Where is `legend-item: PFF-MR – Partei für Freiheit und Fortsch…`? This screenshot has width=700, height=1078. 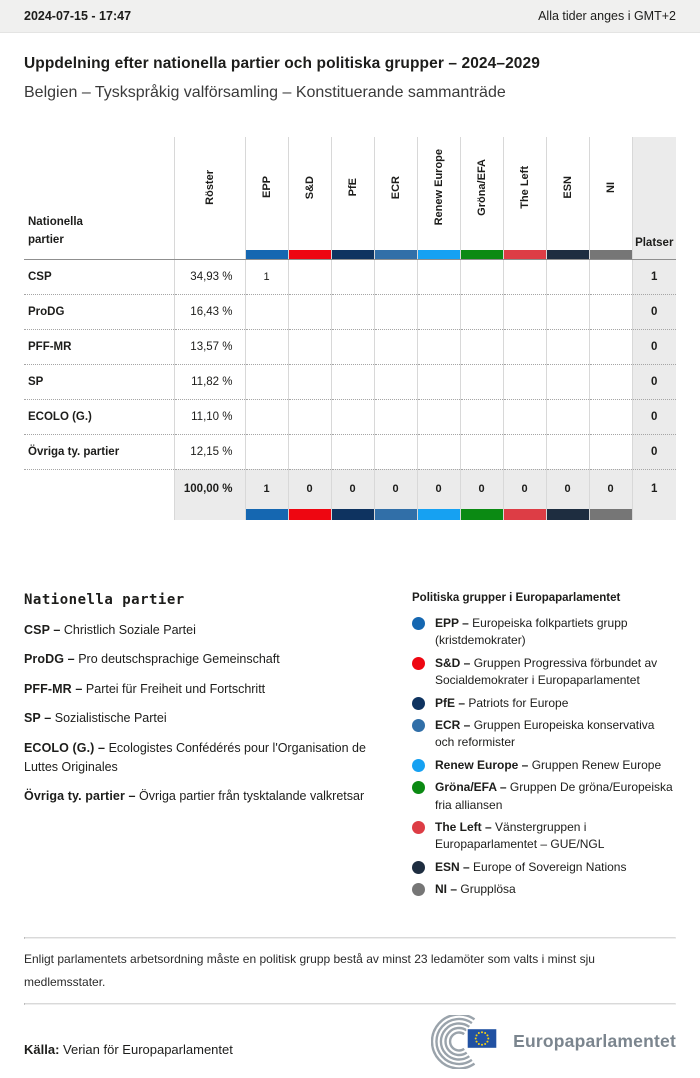
legend-item: PFF-MR – Partei für Freiheit und Fortsch… is located at coordinates (145, 688).